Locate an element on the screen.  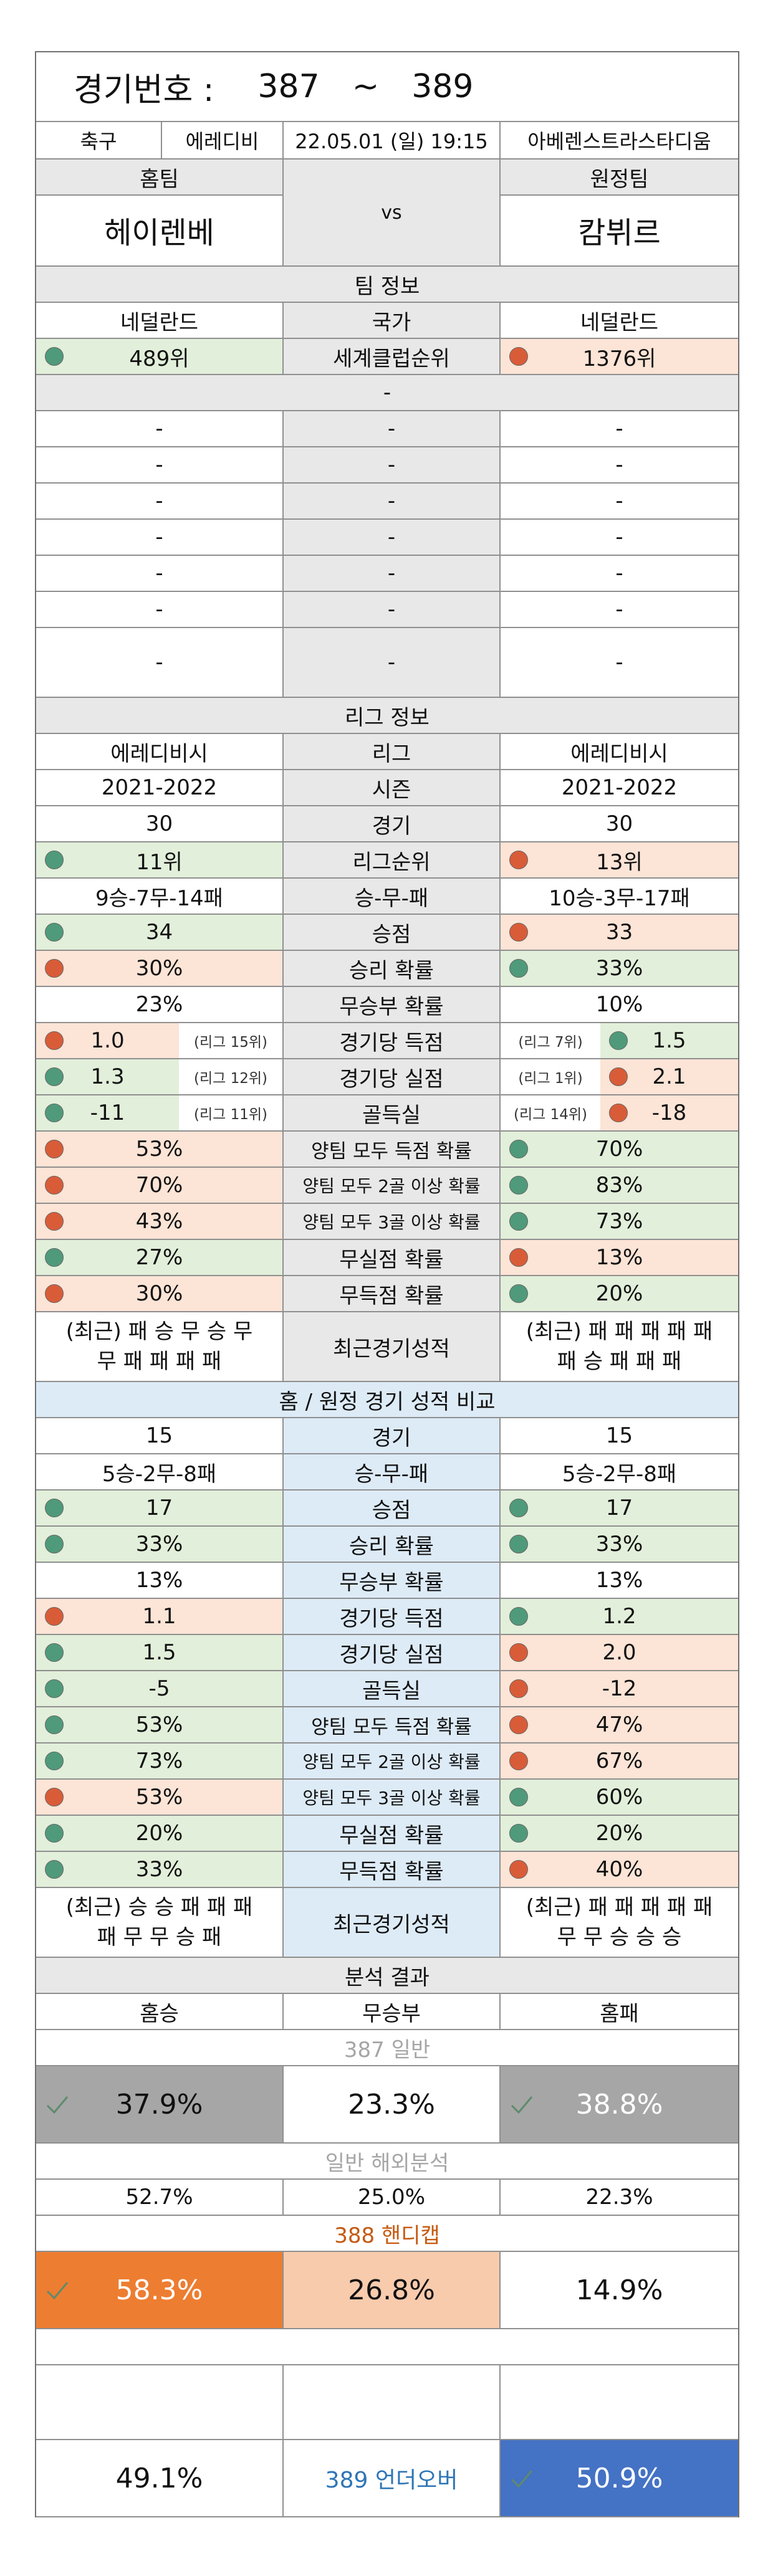
gd-row: -11 (리그 11위) 골득실 (리그 14위) -18 is located at coordinates (387, 1113).